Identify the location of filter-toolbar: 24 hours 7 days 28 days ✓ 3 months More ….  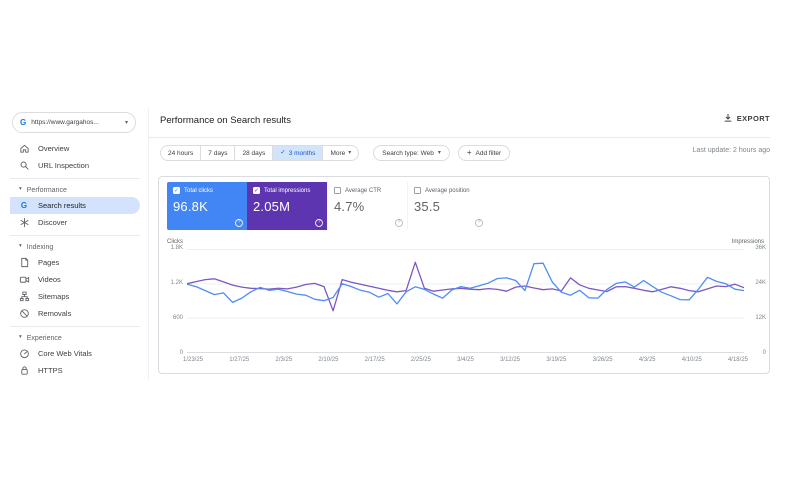
(335, 153).